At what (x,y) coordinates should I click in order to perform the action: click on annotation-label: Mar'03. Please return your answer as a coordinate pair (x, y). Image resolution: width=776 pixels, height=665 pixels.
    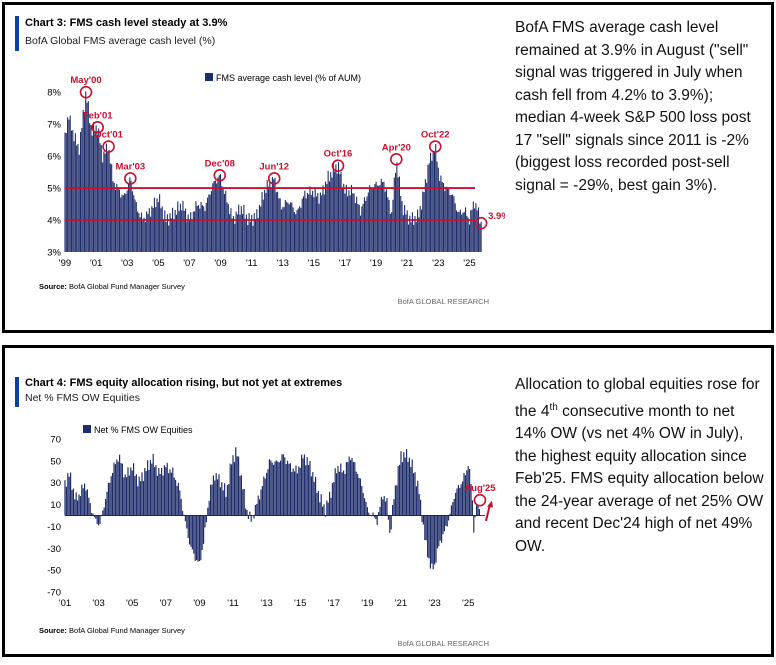
    Looking at the image, I should click on (130, 166).